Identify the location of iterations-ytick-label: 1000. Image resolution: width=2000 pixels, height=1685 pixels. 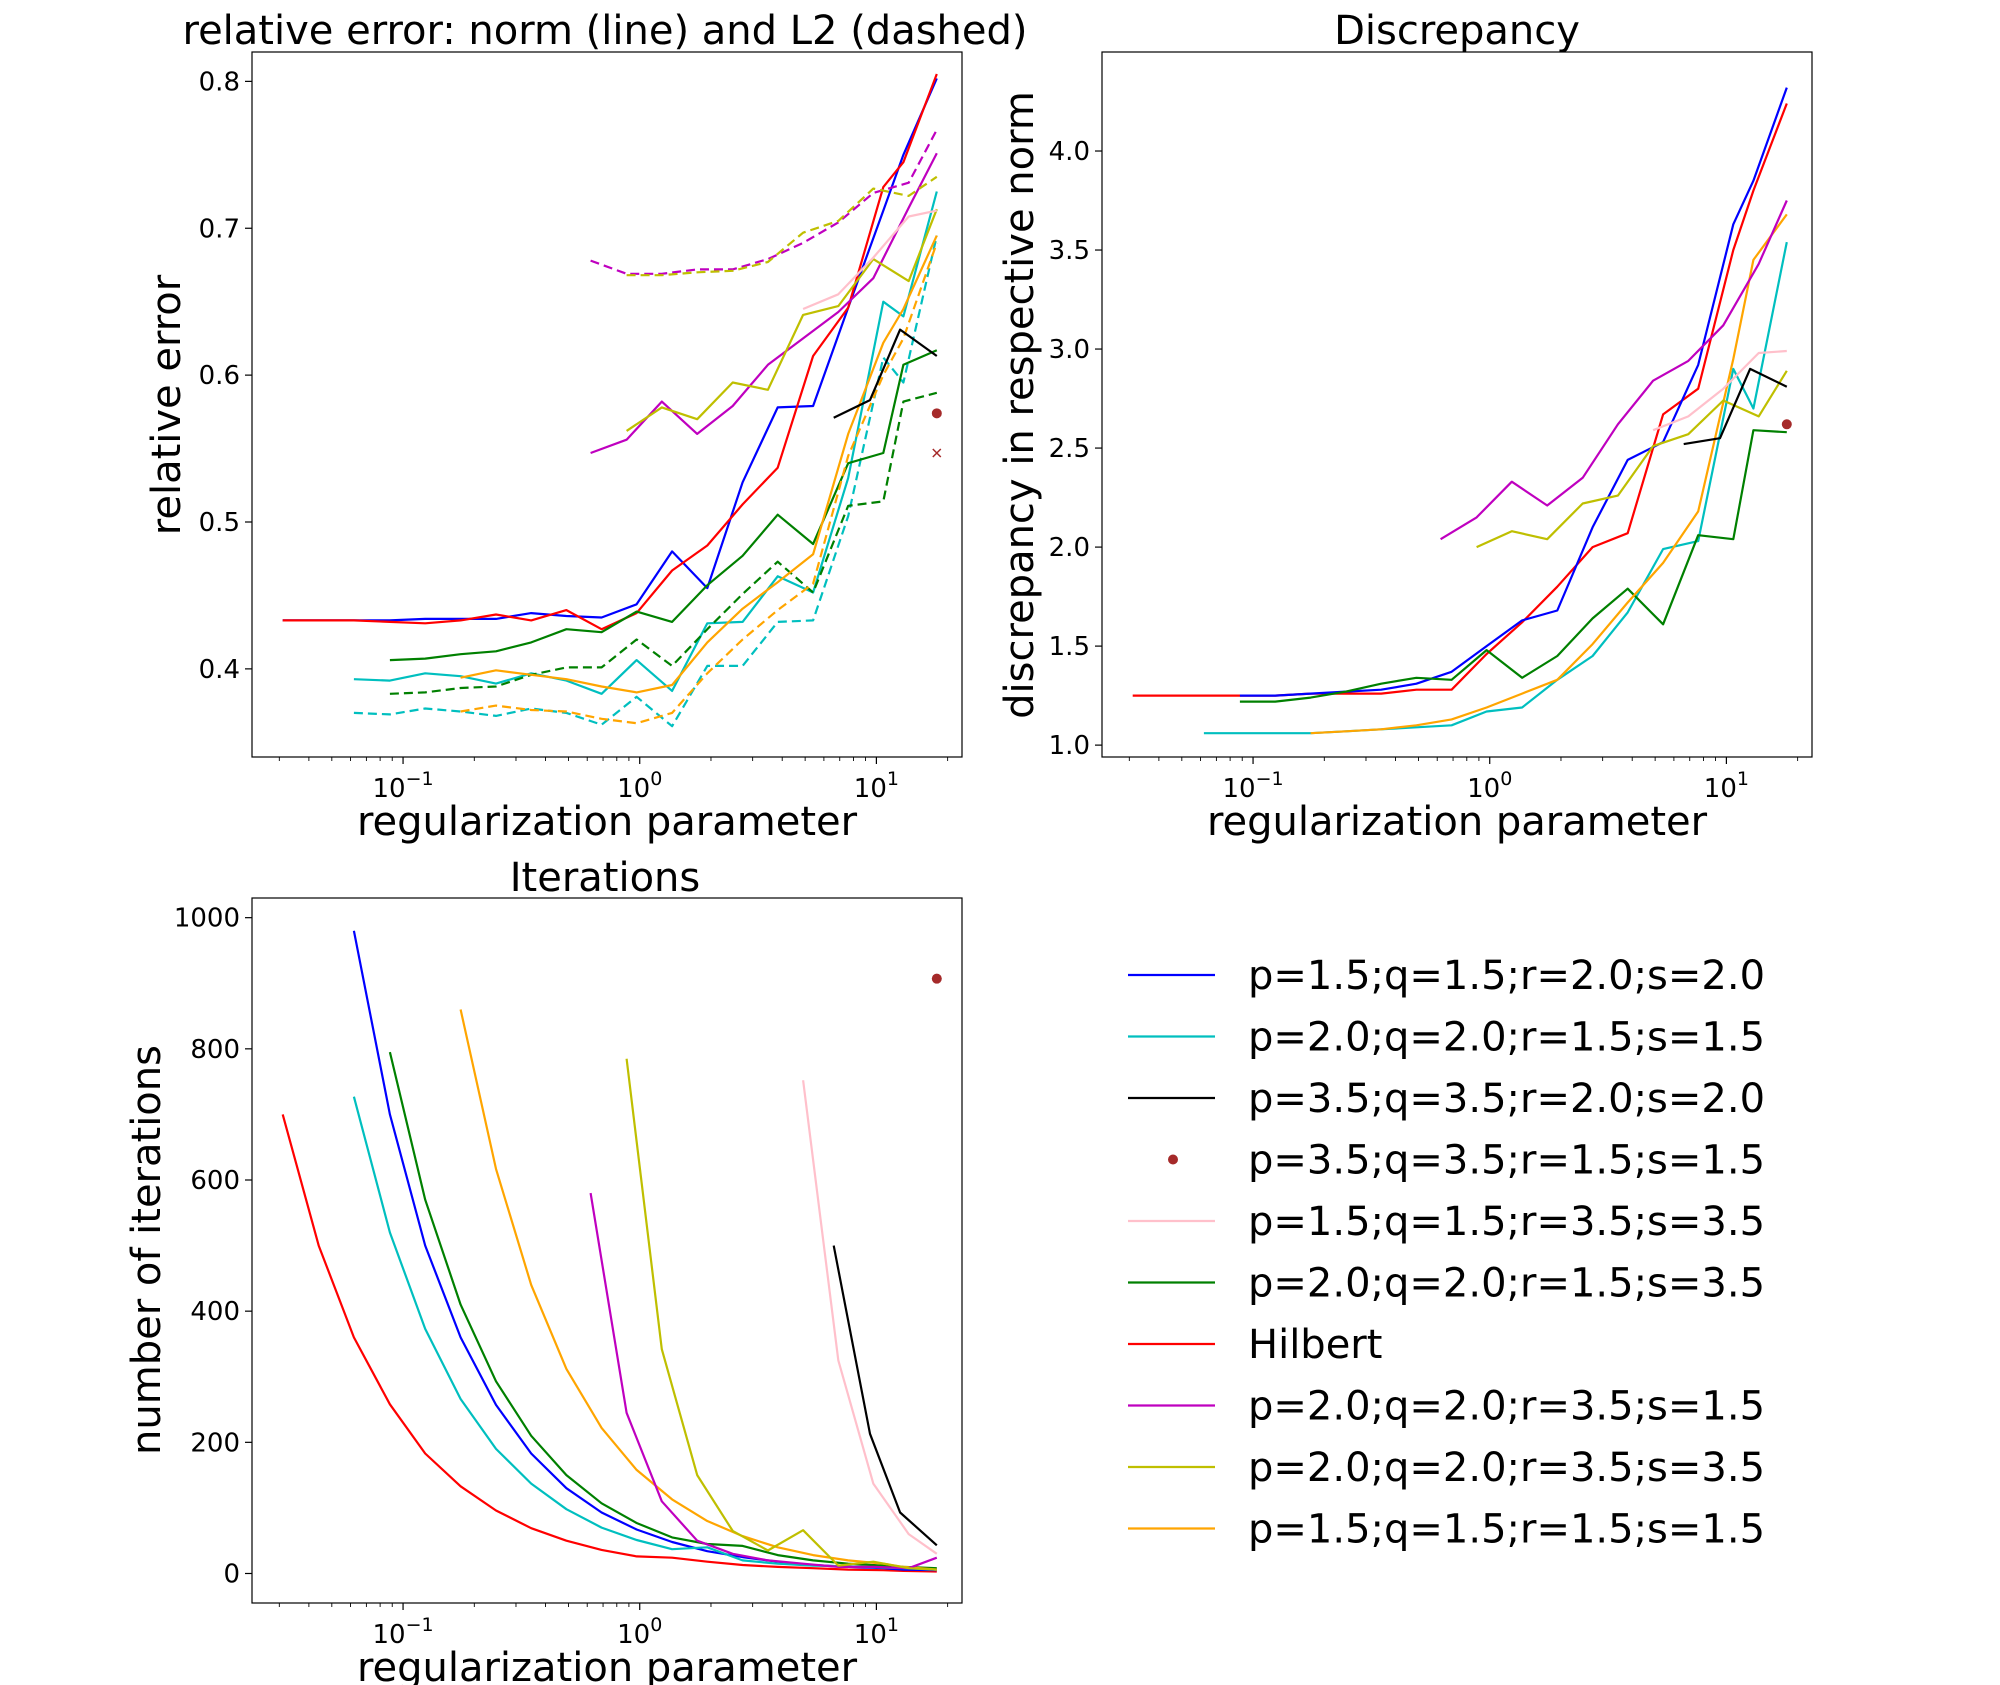
(207, 919).